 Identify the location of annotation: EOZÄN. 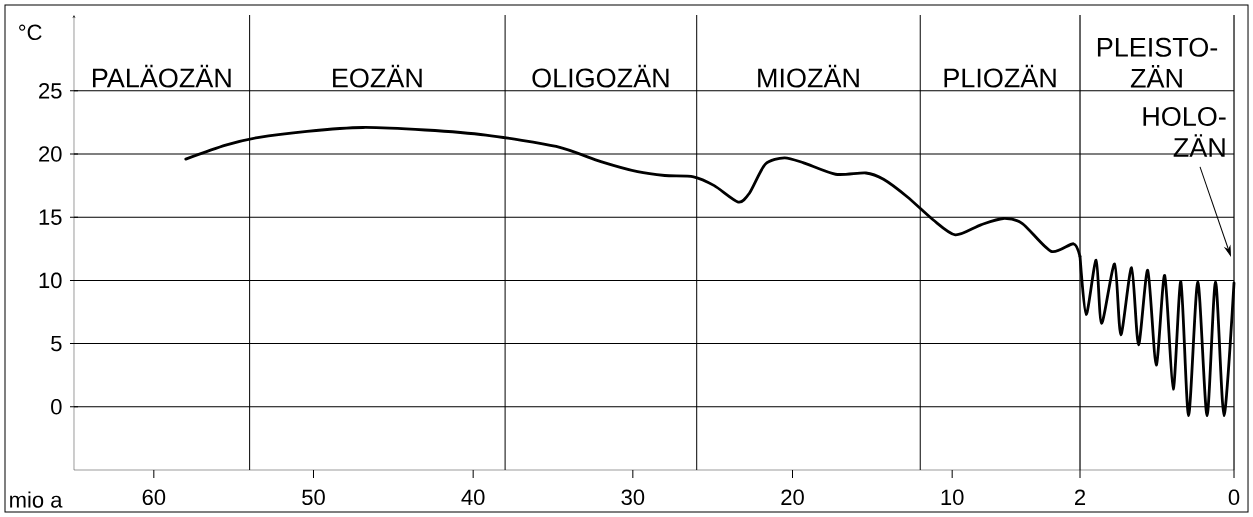
(377, 76).